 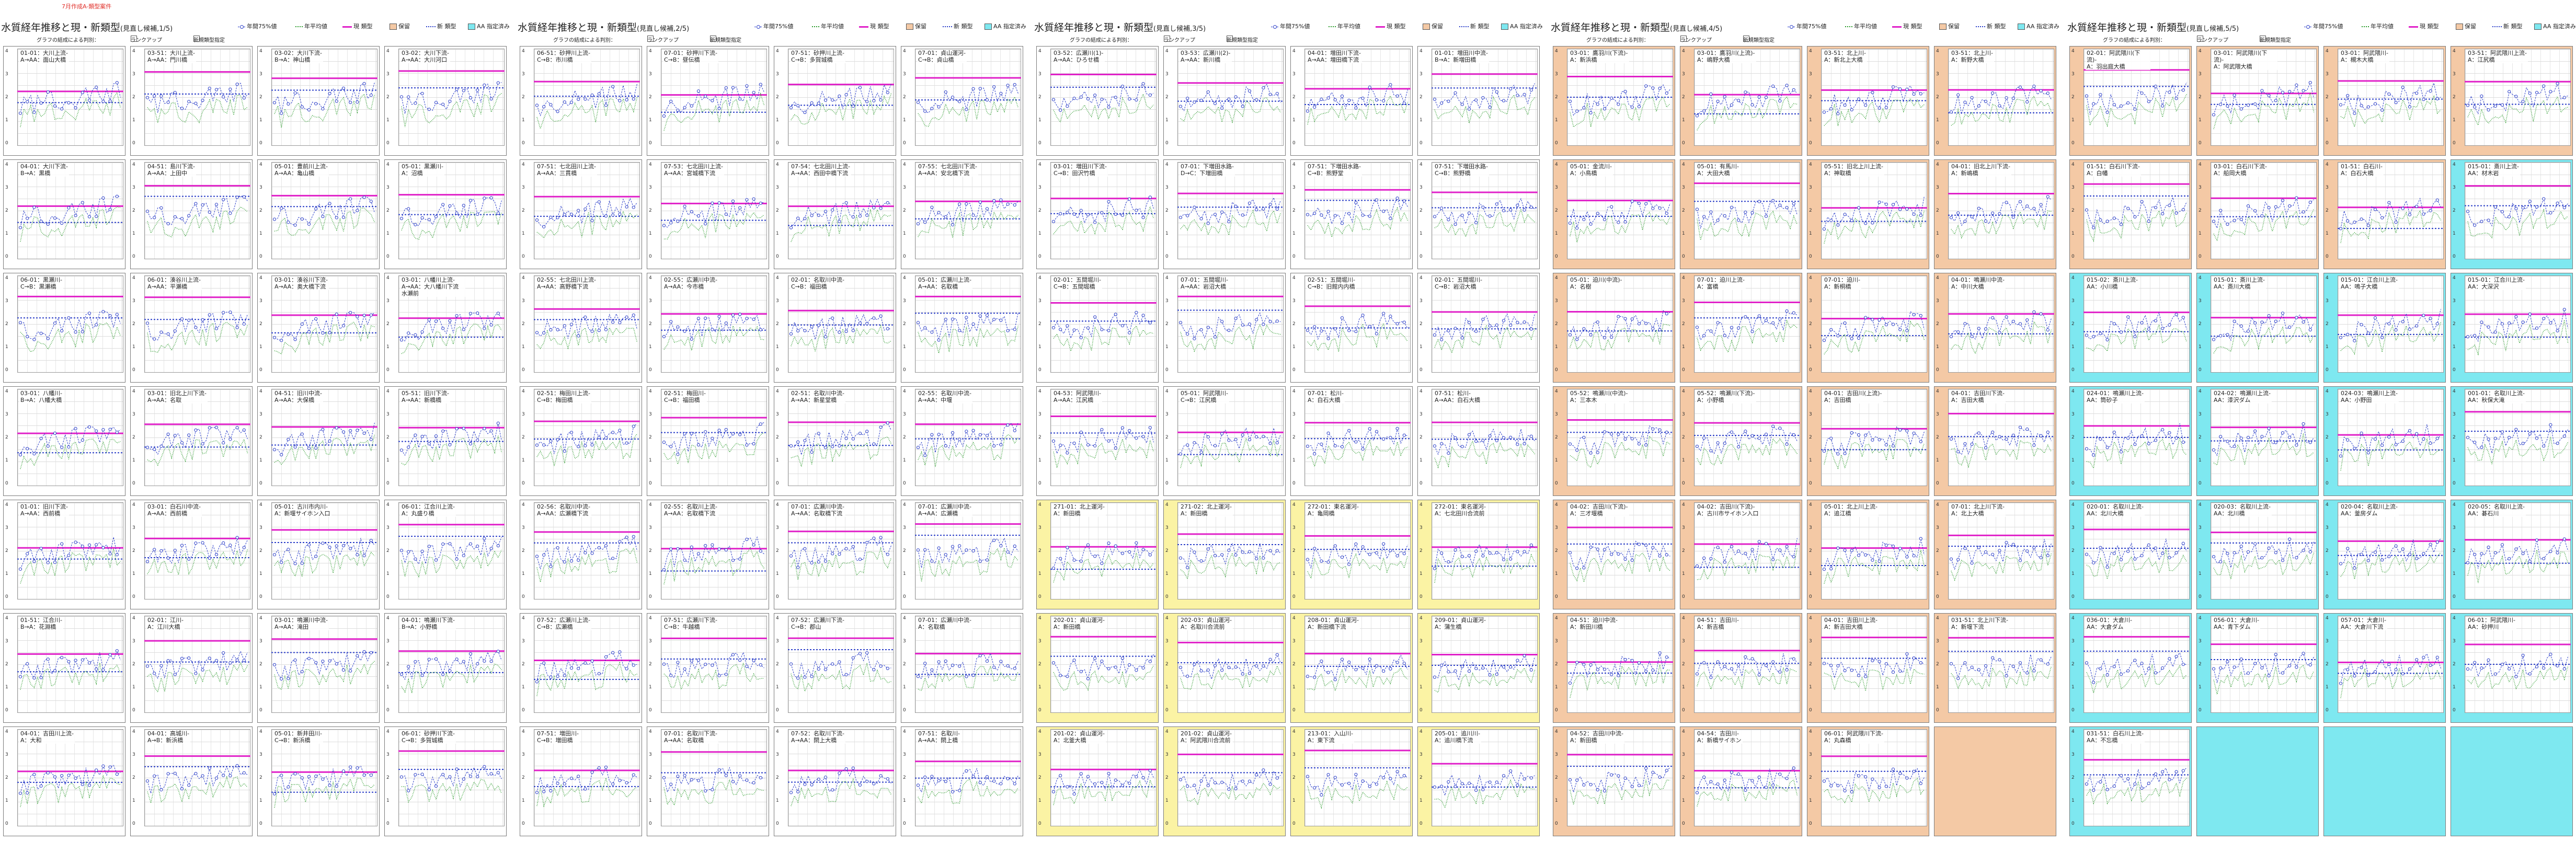 What do you see at coordinates (1458, 396) in the screenshot?
I see `panel-label: 07-51：松川- A→AA：白石大橋` at bounding box center [1458, 396].